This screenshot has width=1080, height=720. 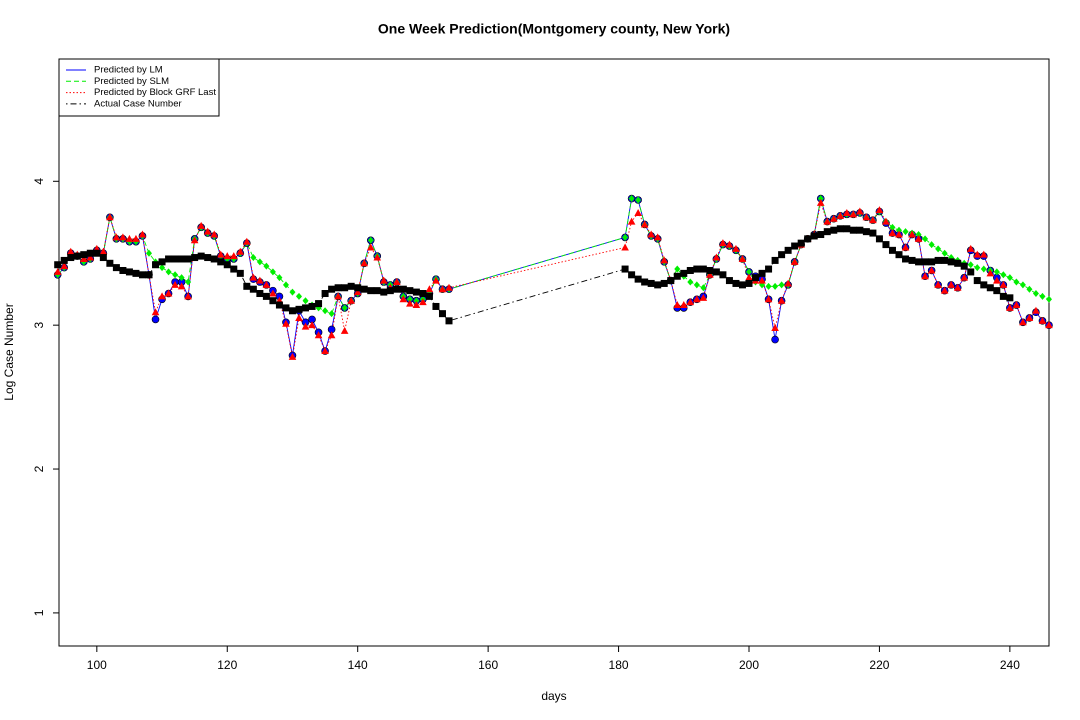 What do you see at coordinates (139, 87) in the screenshot?
I see `legend-box` at bounding box center [139, 87].